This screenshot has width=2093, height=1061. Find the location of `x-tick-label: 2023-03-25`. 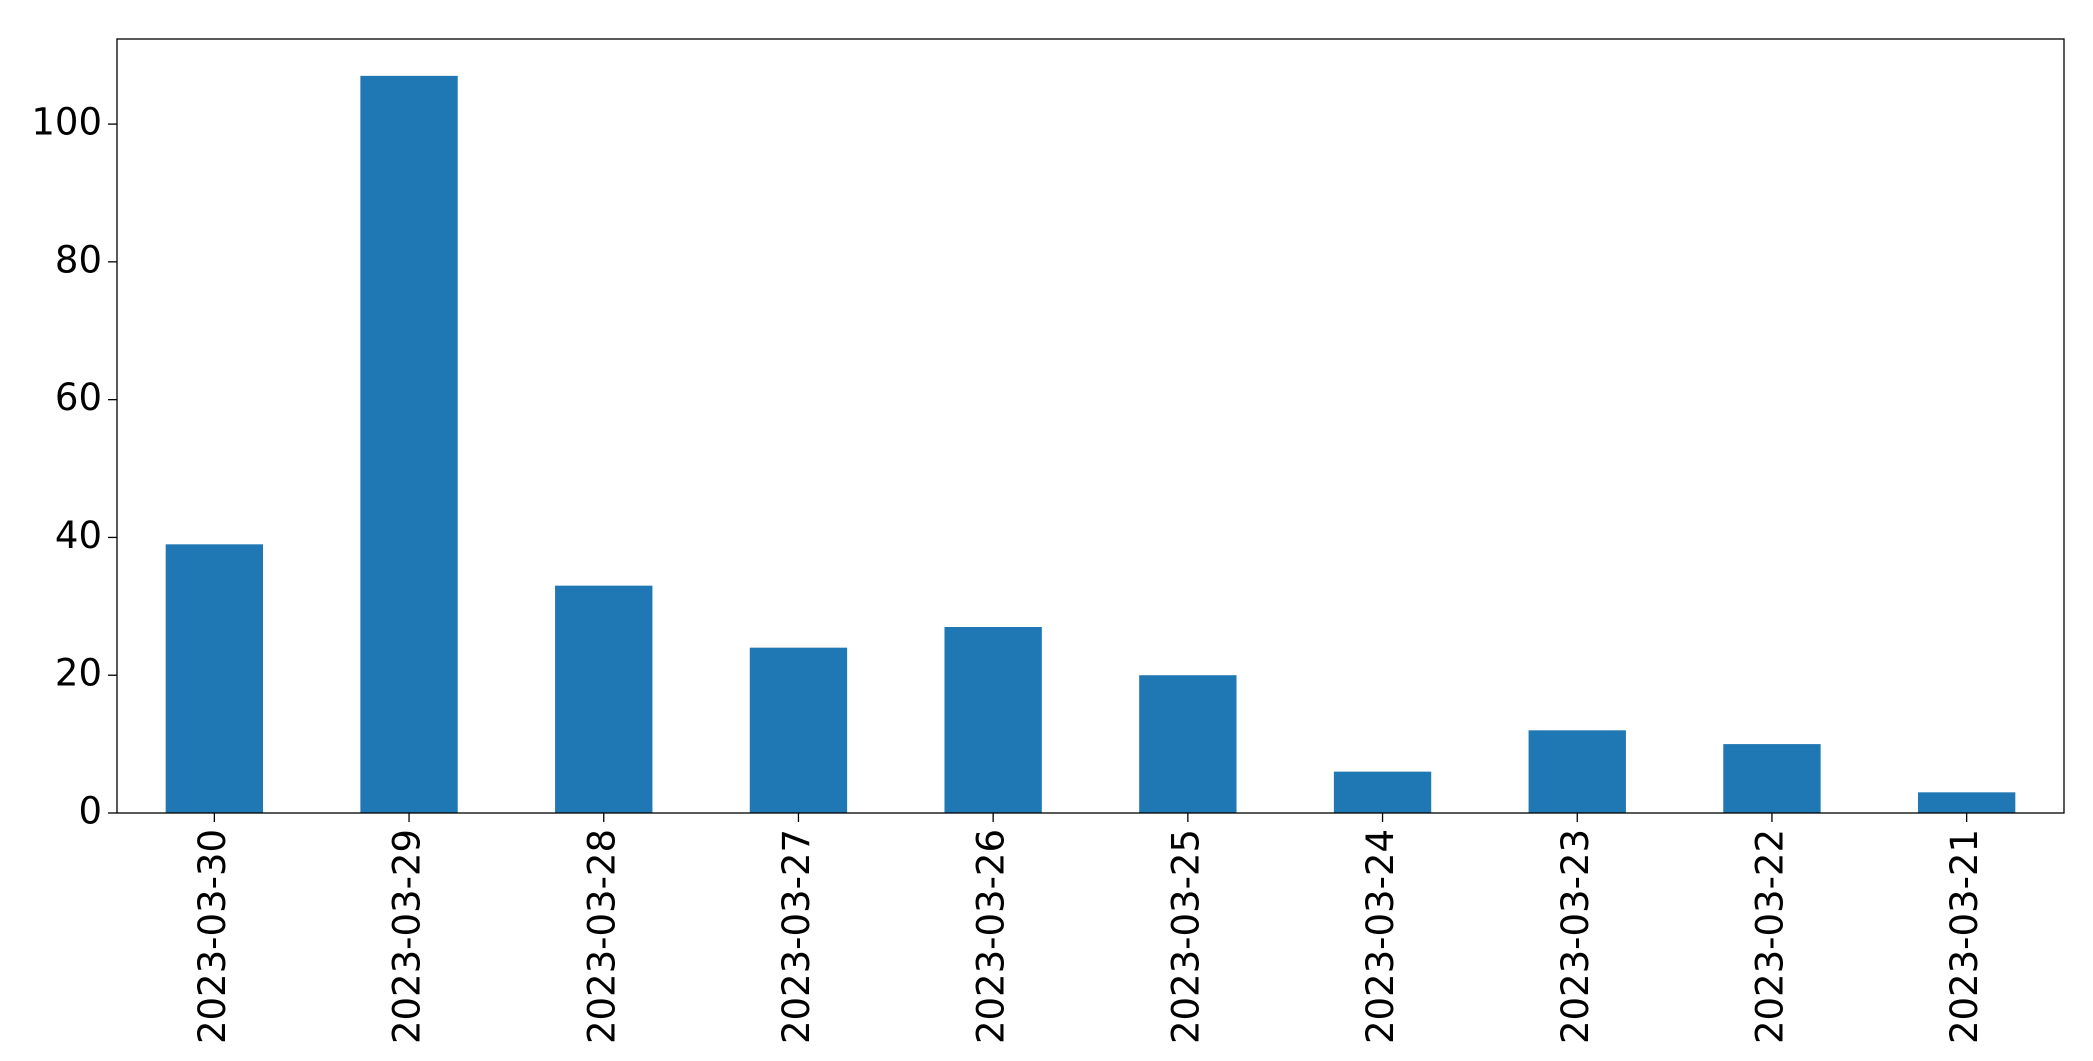

x-tick-label: 2023-03-25 is located at coordinates (1185, 936).